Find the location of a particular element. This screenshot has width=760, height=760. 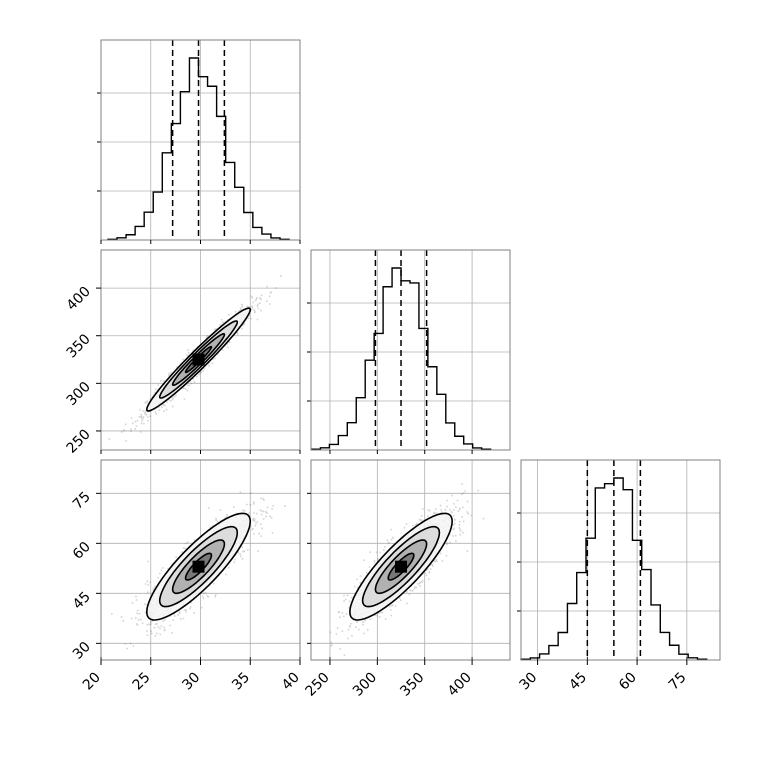

y-tick-label: 350 is located at coordinates (79, 346).